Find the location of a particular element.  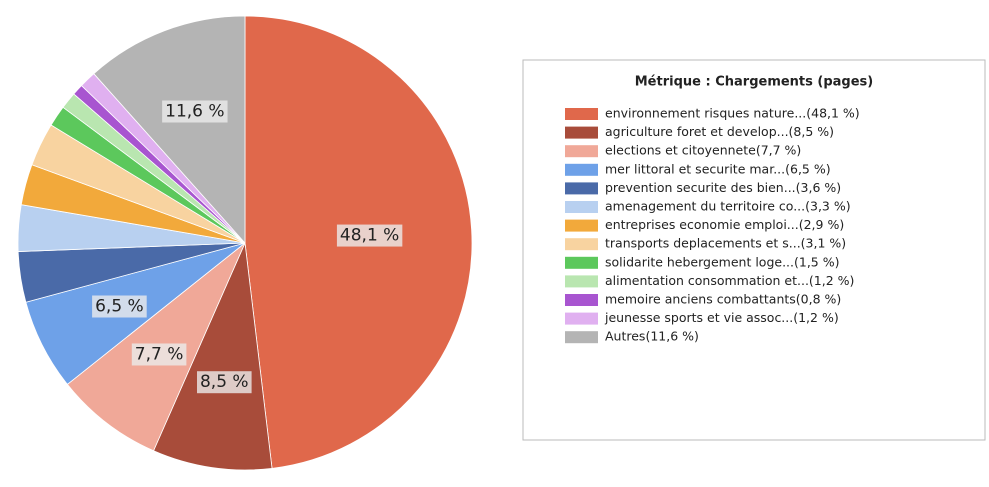

legend-title: Métrique : Chargements (pages) is located at coordinates (754, 82).